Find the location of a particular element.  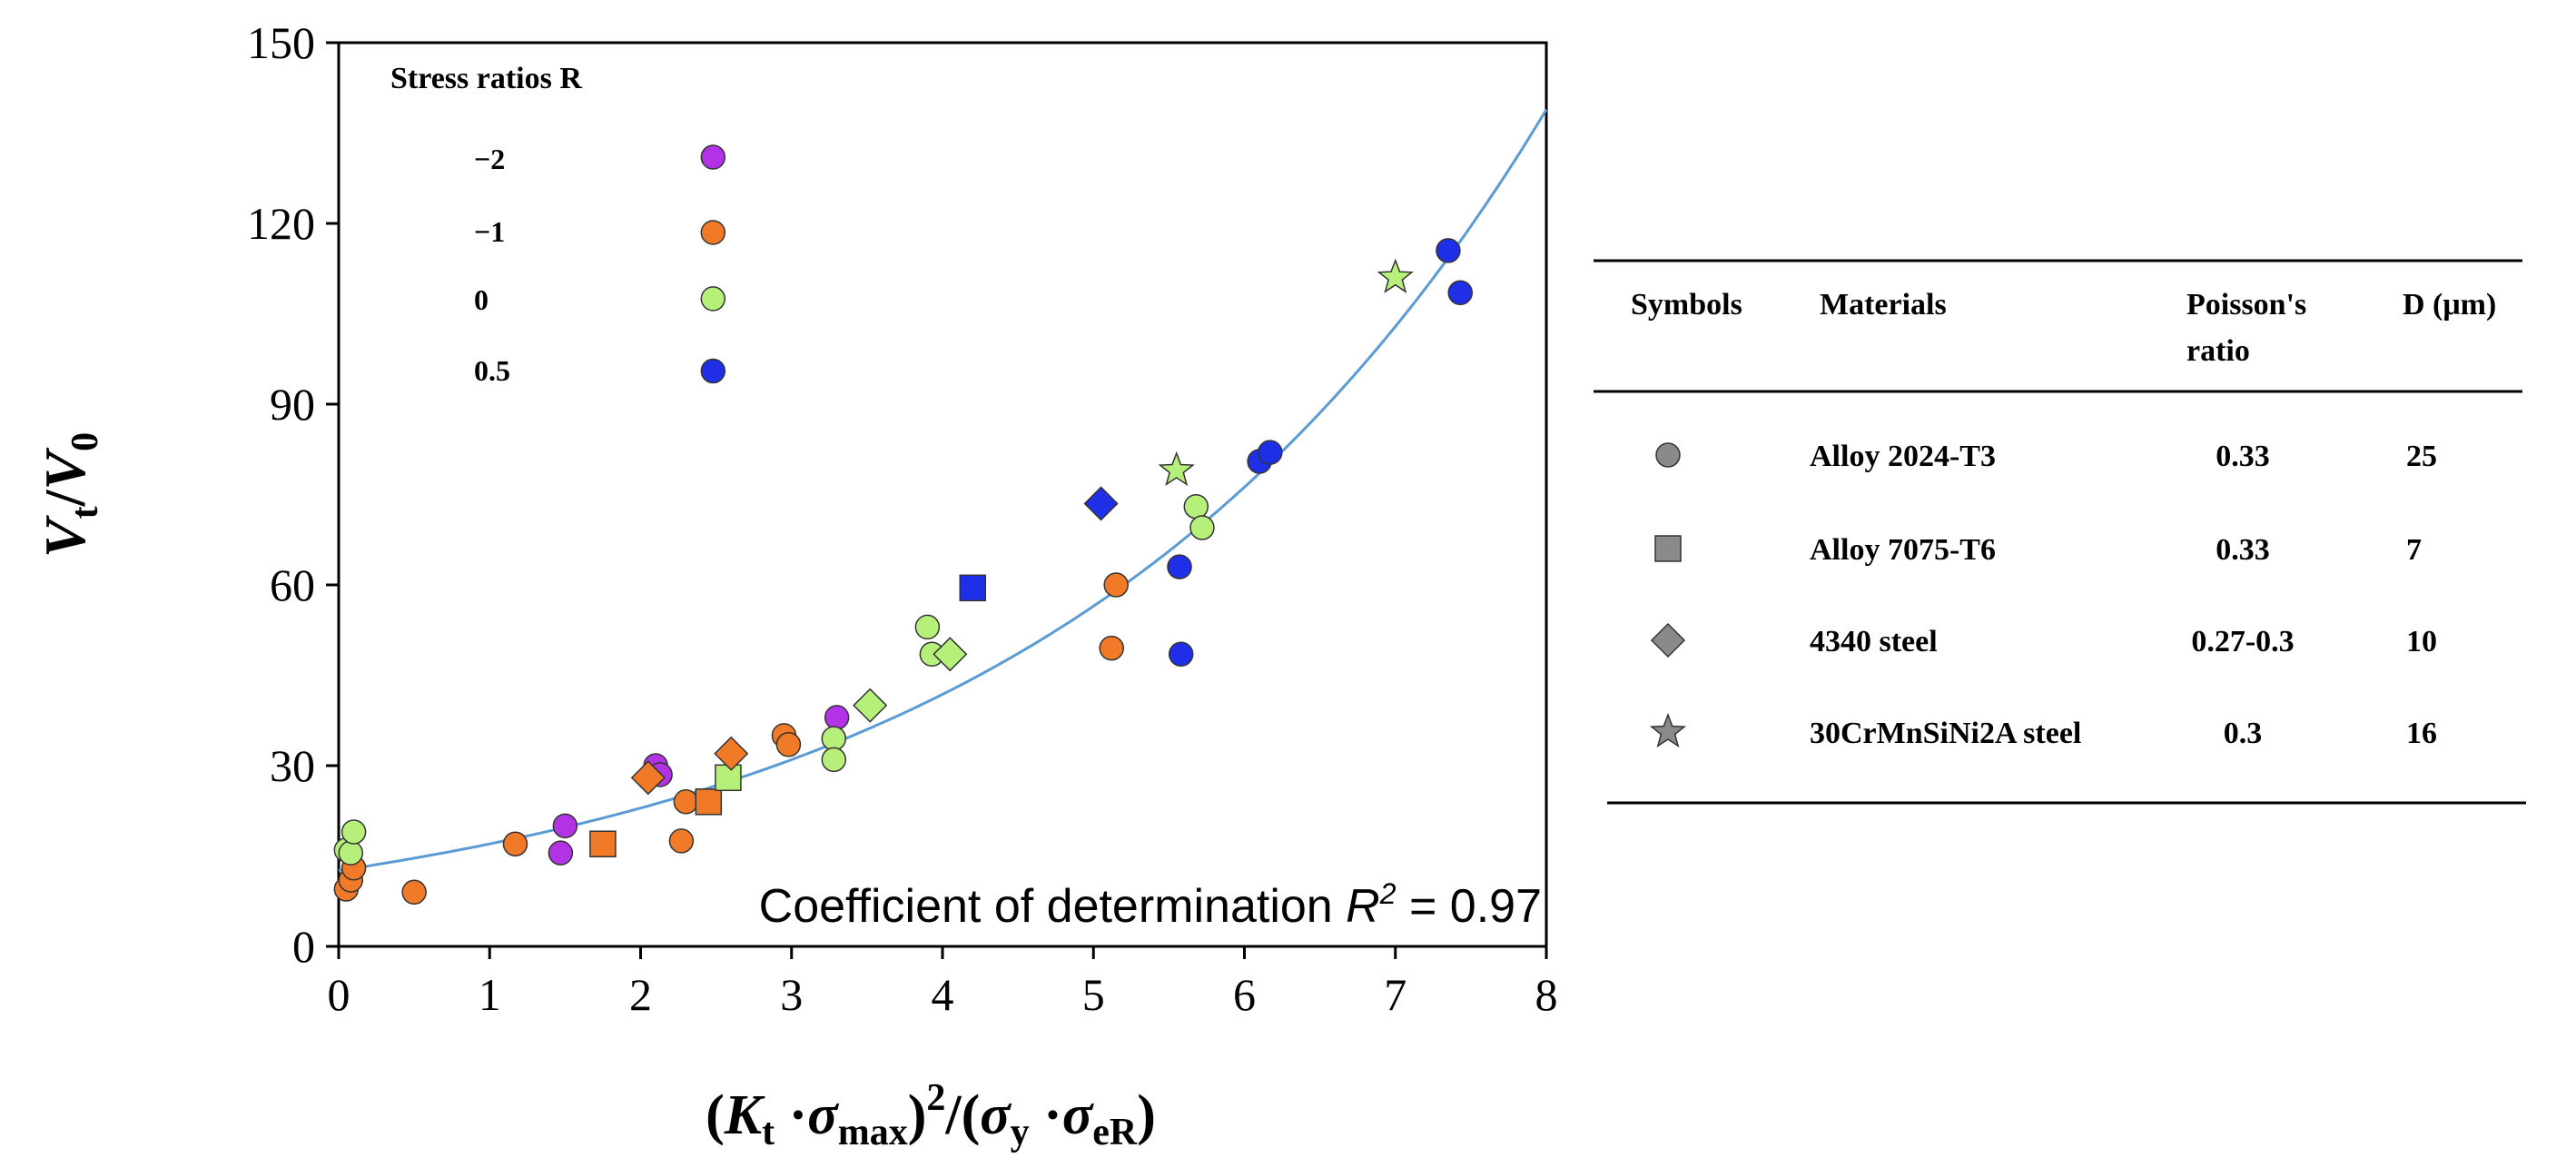

table-symbol-star is located at coordinates (1668, 730).